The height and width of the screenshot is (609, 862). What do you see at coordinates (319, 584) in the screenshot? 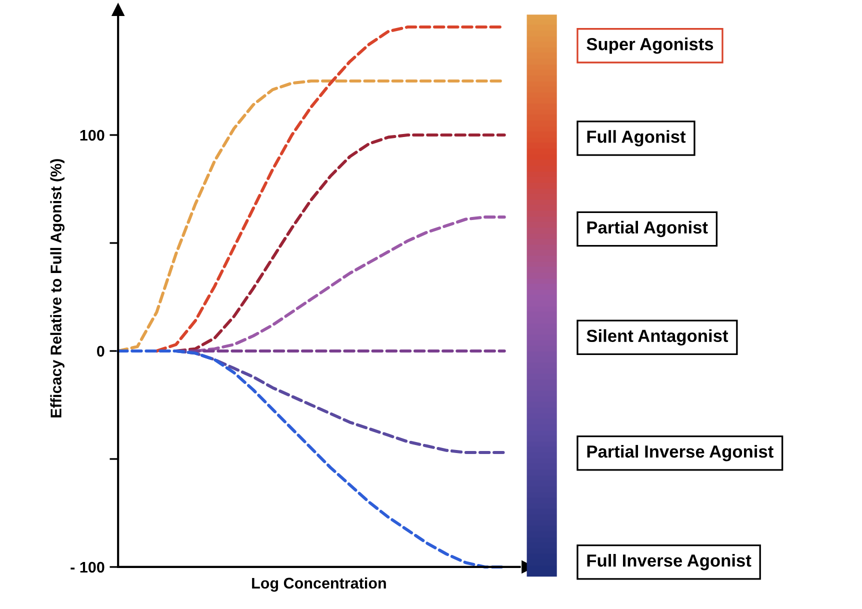
I see `x-axis-title: Log Concentration` at bounding box center [319, 584].